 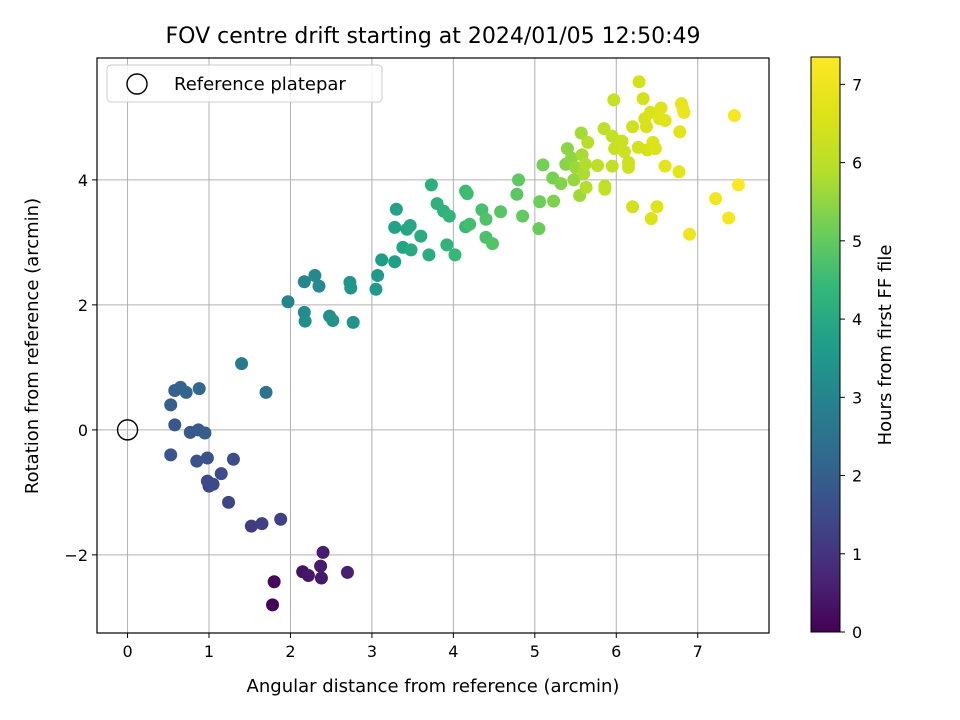 I want to click on x-tick-label: 3, so click(x=372, y=651).